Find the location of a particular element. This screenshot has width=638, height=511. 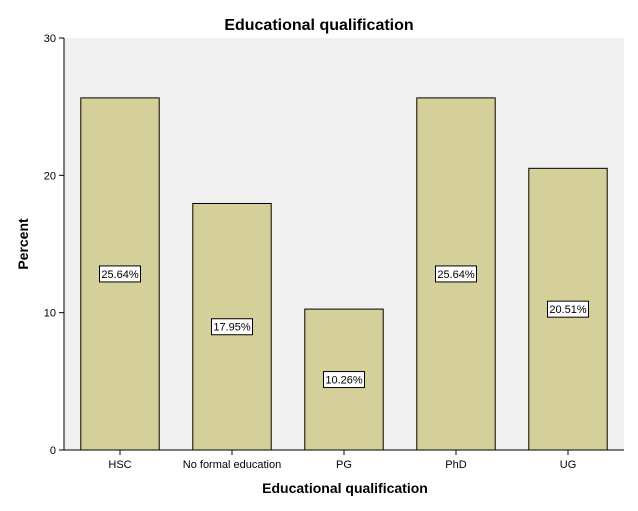

data-label: 20.51% is located at coordinates (568, 310).